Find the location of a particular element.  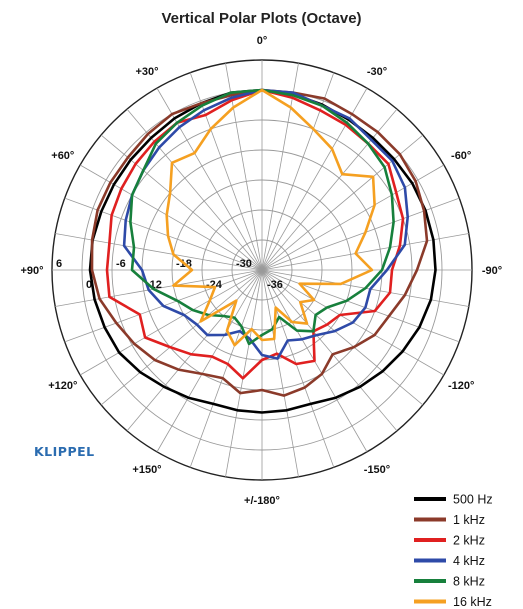

legend-label: 8 kHz is located at coordinates (469, 582).